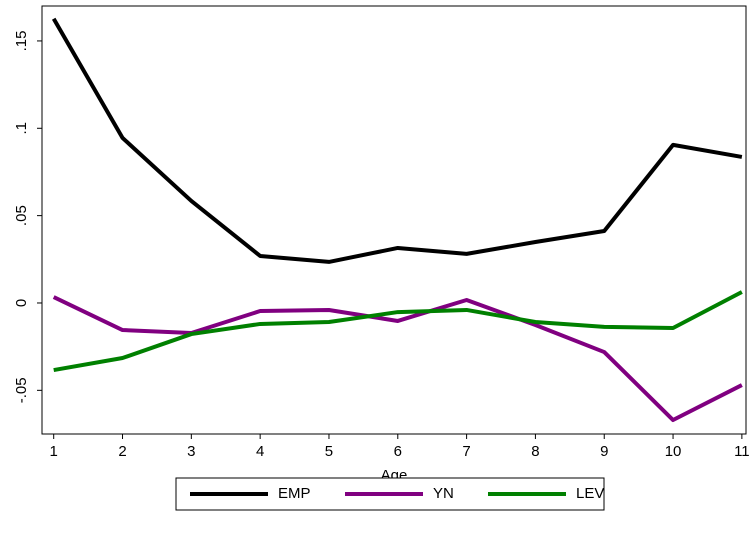 The width and height of the screenshot is (756, 536). Describe the element at coordinates (466, 451) in the screenshot. I see `x-tick-label: 7` at that location.